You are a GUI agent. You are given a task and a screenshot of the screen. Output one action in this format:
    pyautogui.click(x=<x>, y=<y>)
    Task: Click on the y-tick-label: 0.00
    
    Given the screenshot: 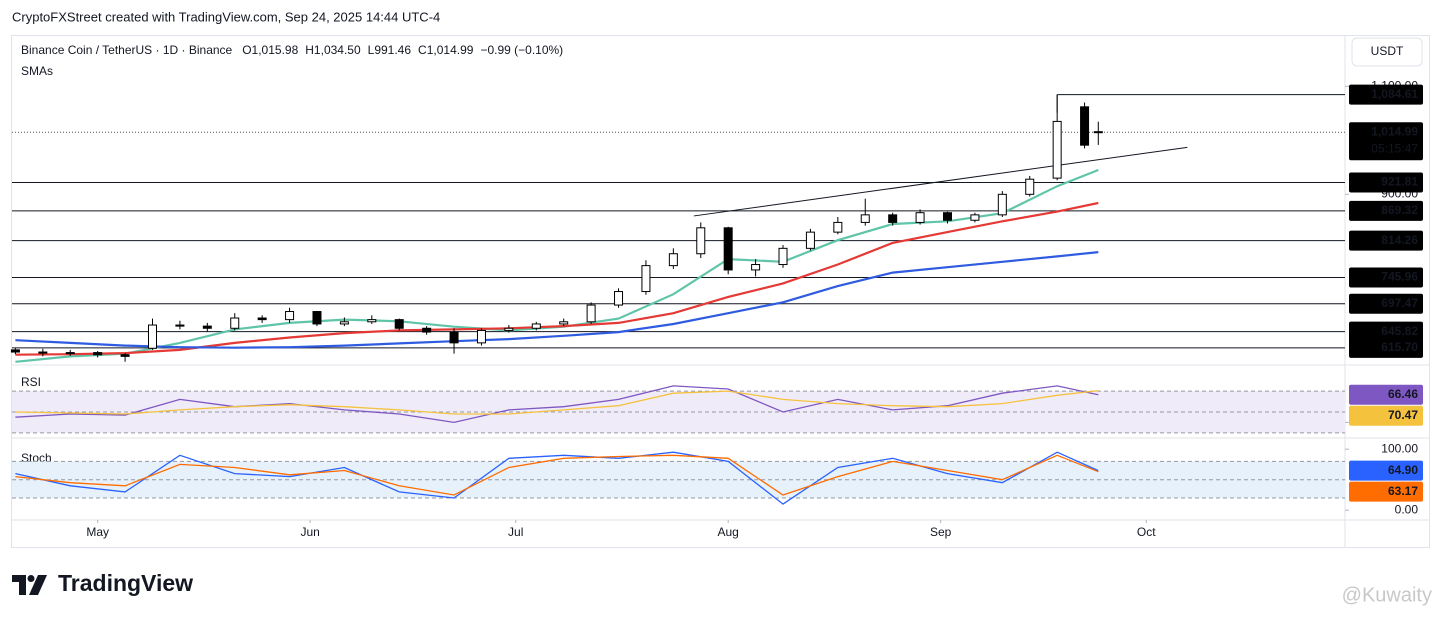 What is the action you would take?
    pyautogui.click(x=1407, y=509)
    